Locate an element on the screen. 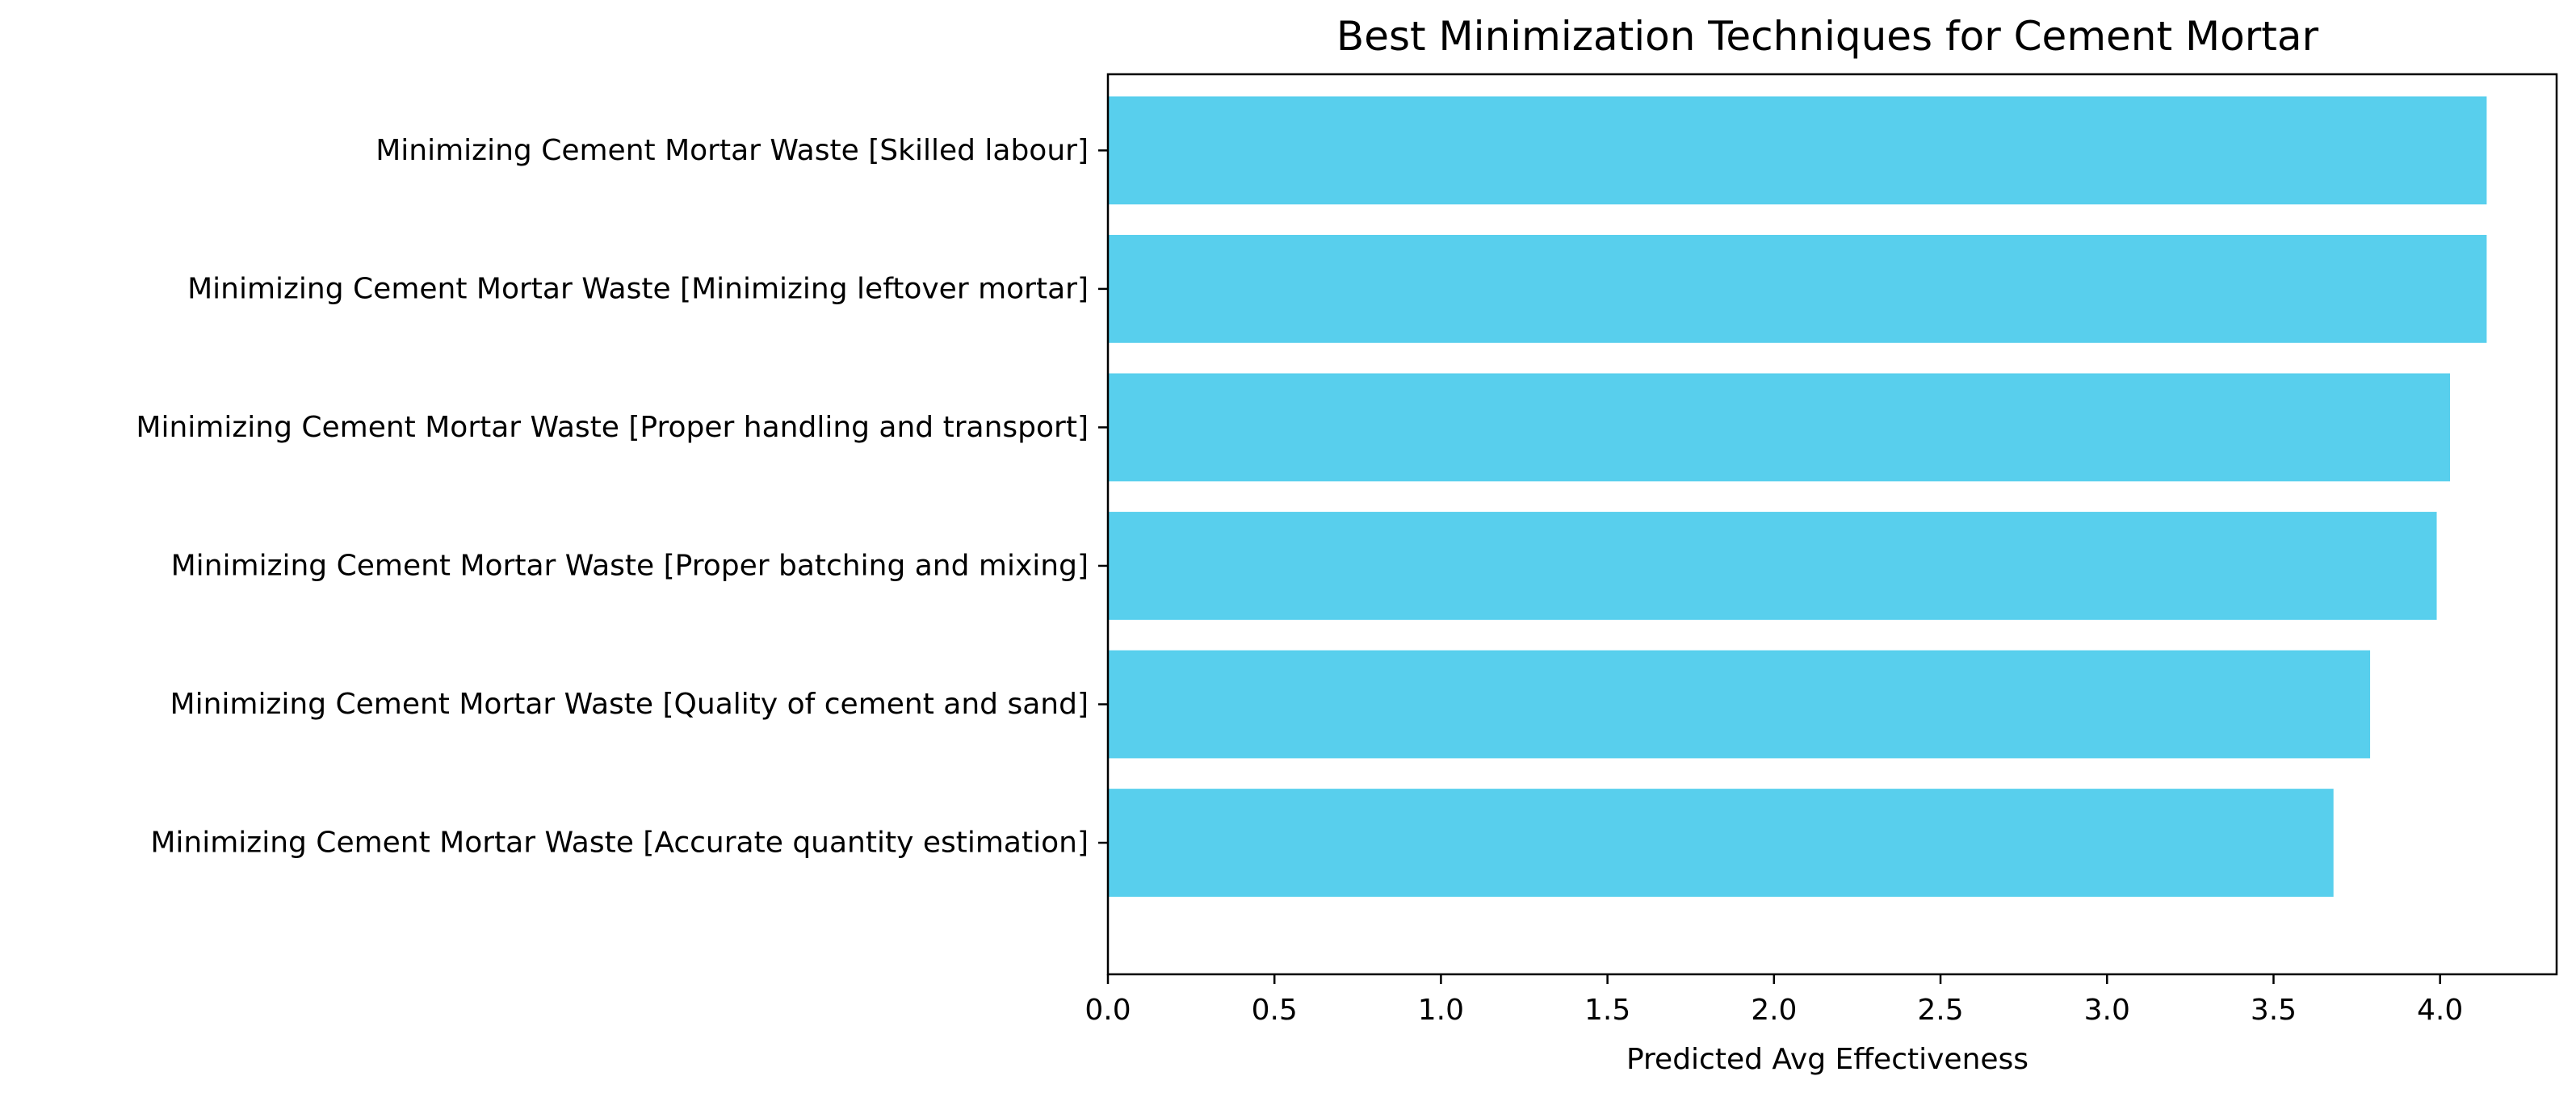  x-axis-ticks: 0.0 0.5 1.0 1.5 2.0 2.5 3.0 3.5 4.0 is located at coordinates (1774, 1000).